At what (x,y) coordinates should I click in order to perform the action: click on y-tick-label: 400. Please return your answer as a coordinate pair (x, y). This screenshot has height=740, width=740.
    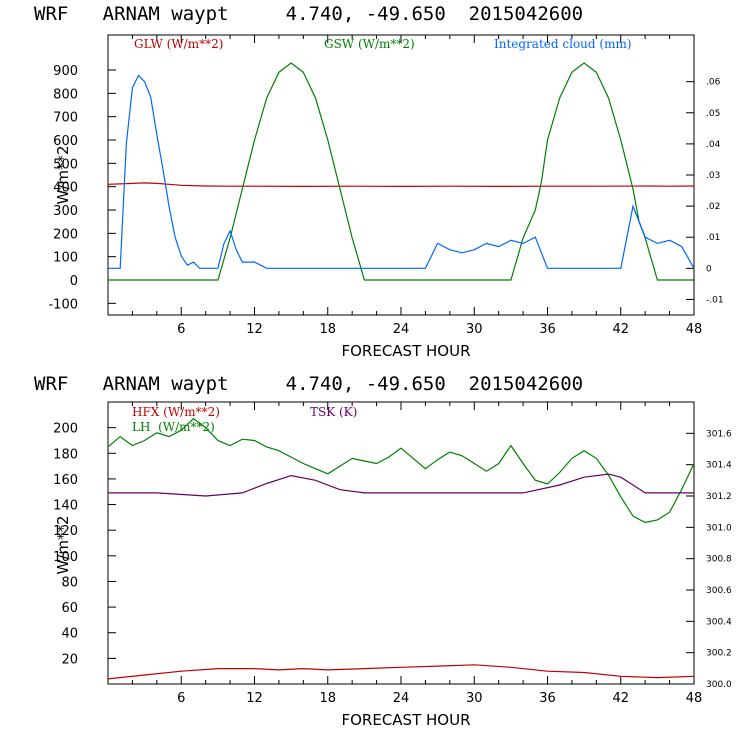
    Looking at the image, I should click on (65, 188).